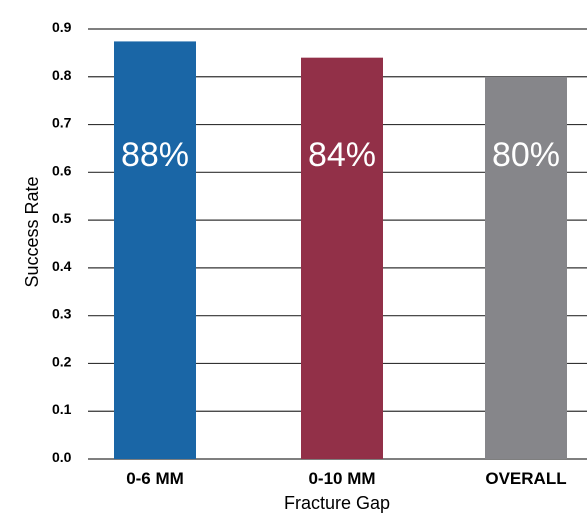 This screenshot has height=531, width=587. I want to click on y-tick-label: 0.3, so click(62, 314).